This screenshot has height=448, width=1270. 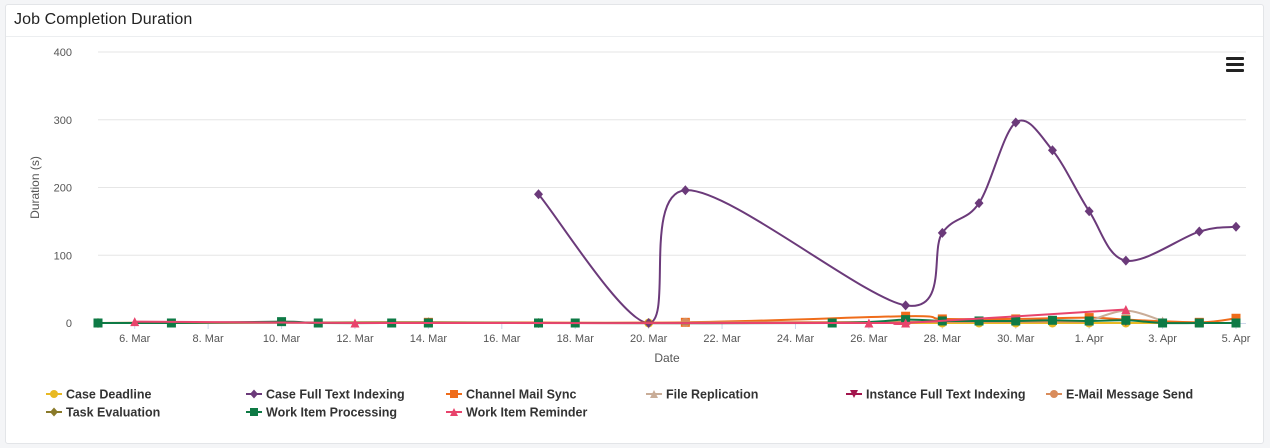 I want to click on legend-label: E-Mail Message Send, so click(x=1129, y=395).